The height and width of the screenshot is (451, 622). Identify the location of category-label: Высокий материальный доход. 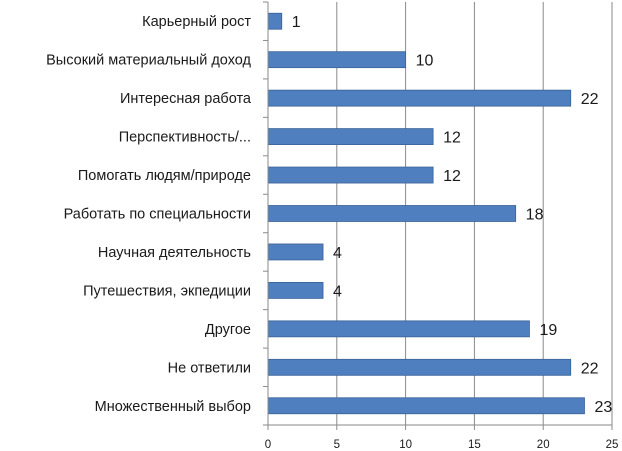
(148, 61).